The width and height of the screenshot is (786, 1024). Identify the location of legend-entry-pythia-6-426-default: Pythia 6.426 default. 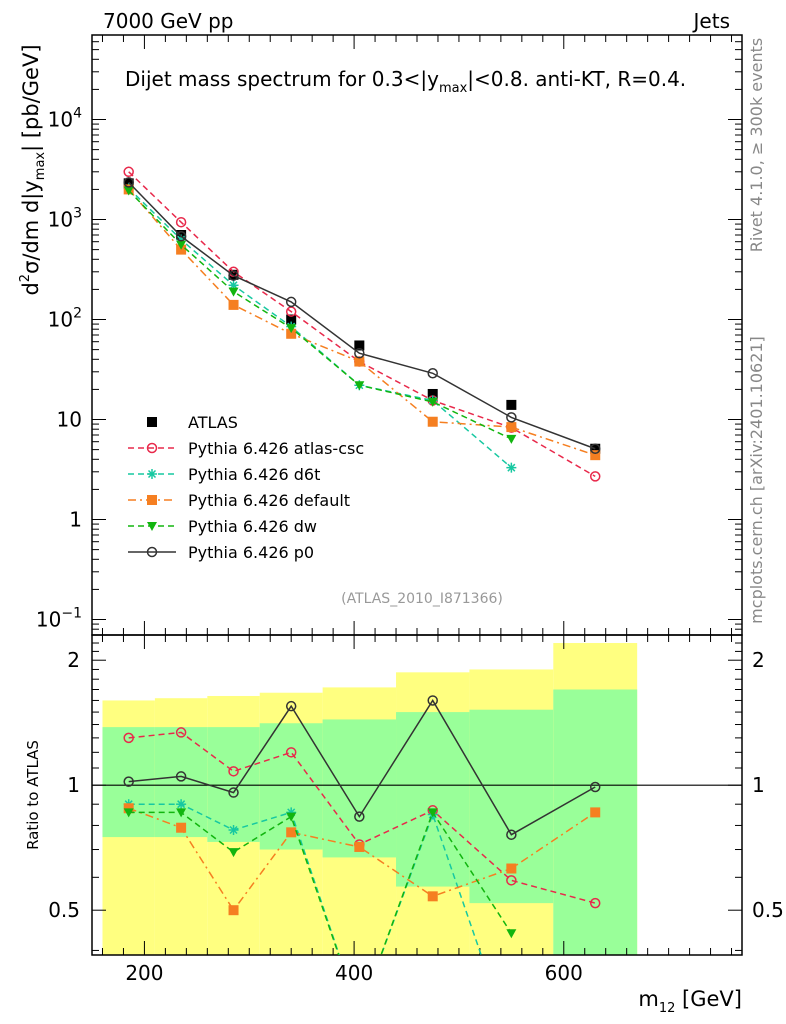
(239, 500).